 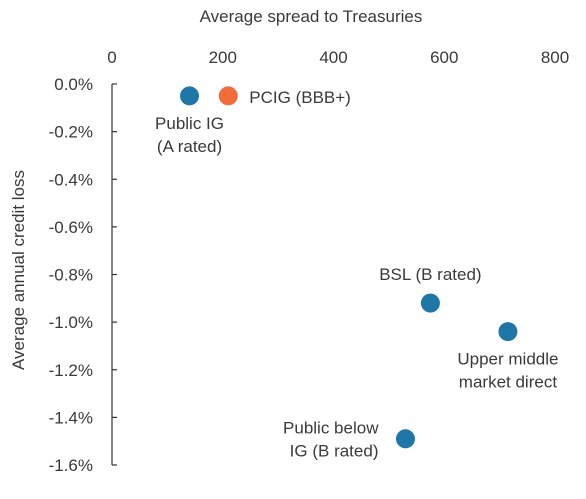 What do you see at coordinates (311, 16) in the screenshot?
I see `x-axis-title: Average spread to Treasuries` at bounding box center [311, 16].